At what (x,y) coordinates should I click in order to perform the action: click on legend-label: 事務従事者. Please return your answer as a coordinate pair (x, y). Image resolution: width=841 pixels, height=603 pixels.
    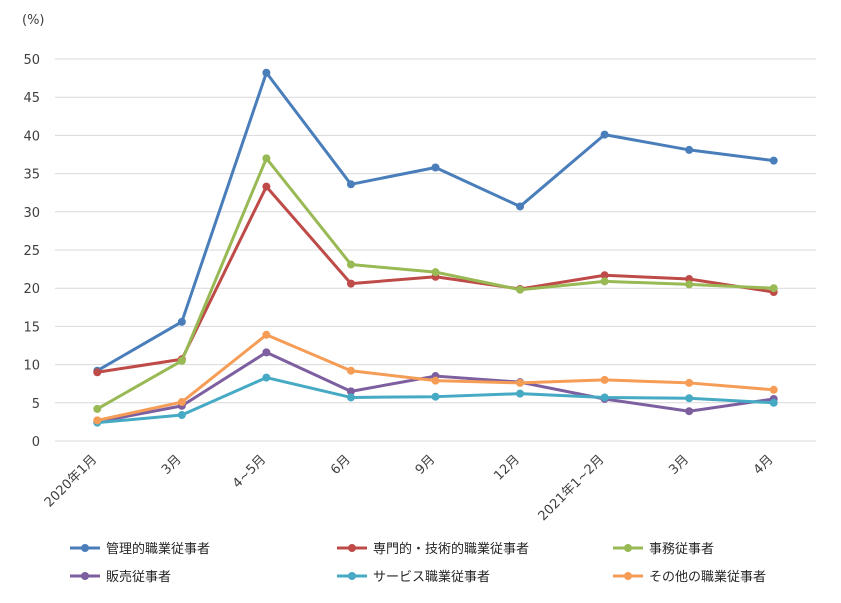
    Looking at the image, I should click on (681, 549).